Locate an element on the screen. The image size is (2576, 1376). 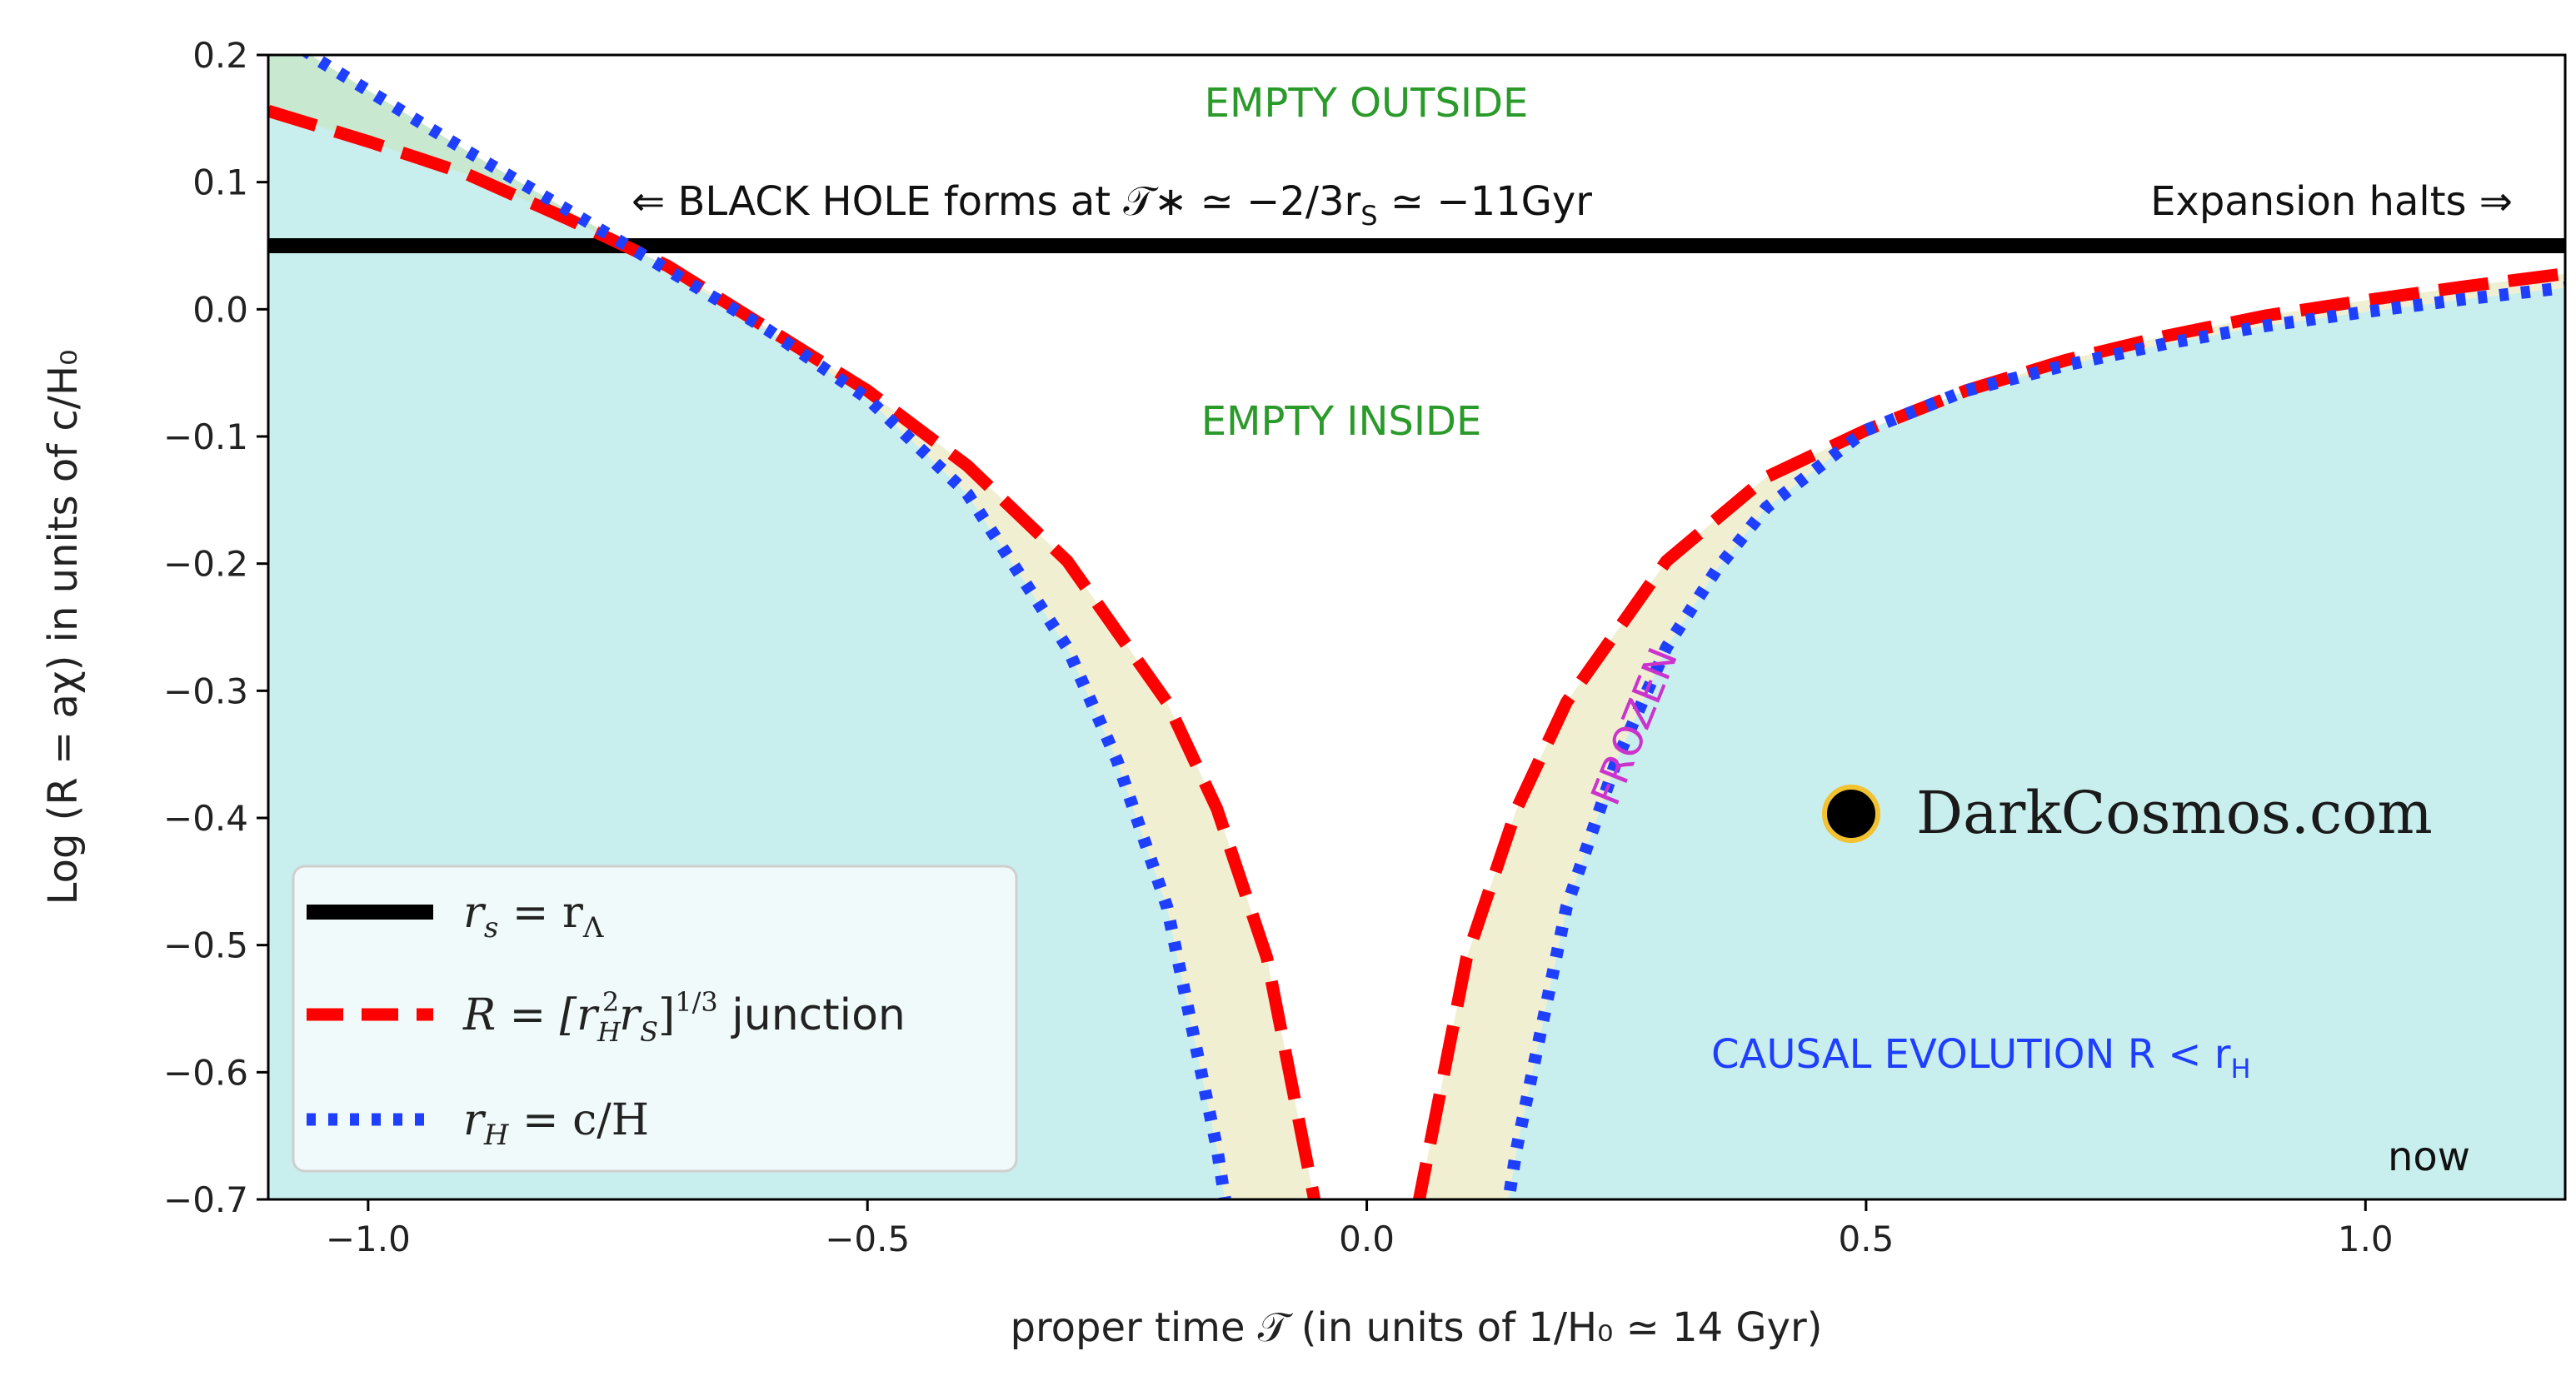
annotation-causal-sub: H is located at coordinates (2241, 1068).